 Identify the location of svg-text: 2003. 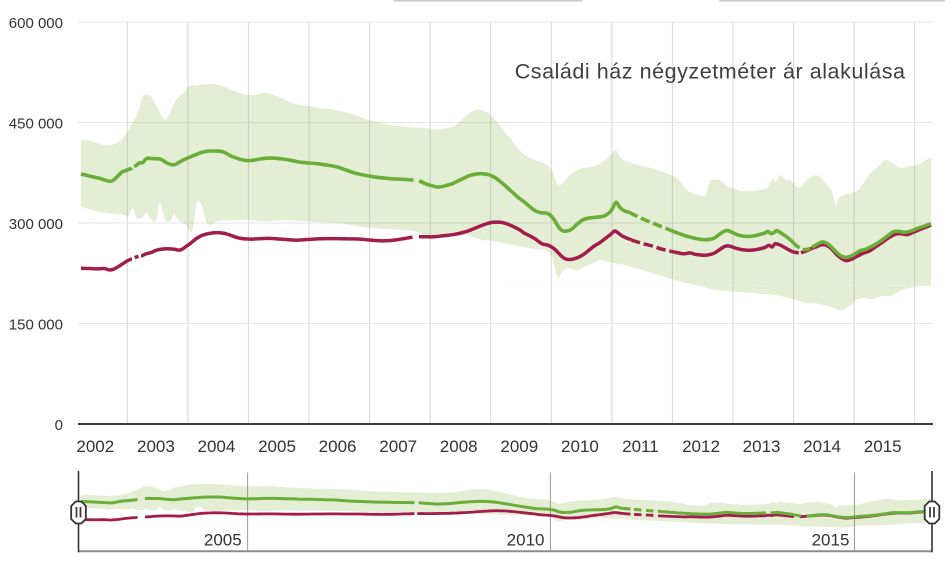
(156, 446).